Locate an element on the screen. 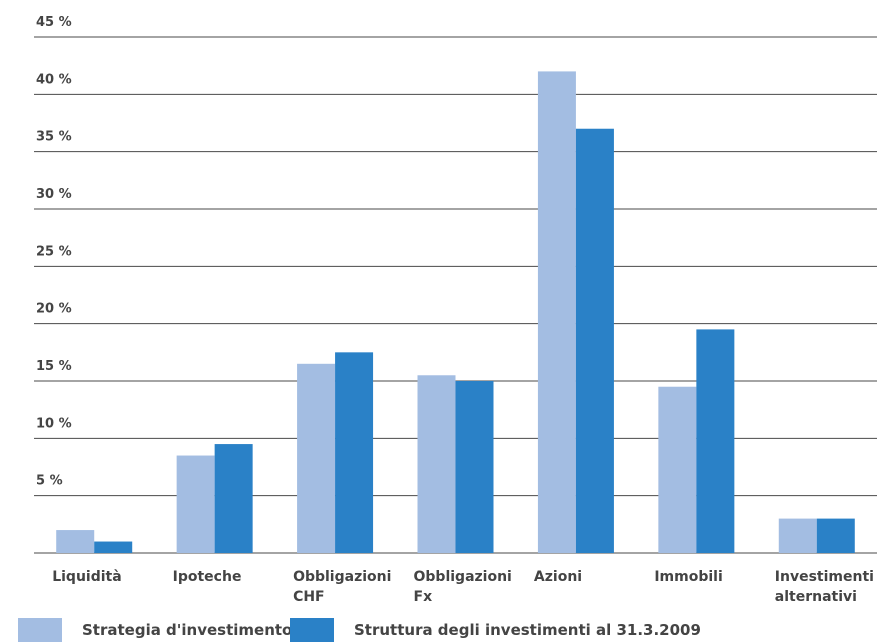 The width and height of the screenshot is (885, 644). y-tick-label: 45 % is located at coordinates (54, 22).